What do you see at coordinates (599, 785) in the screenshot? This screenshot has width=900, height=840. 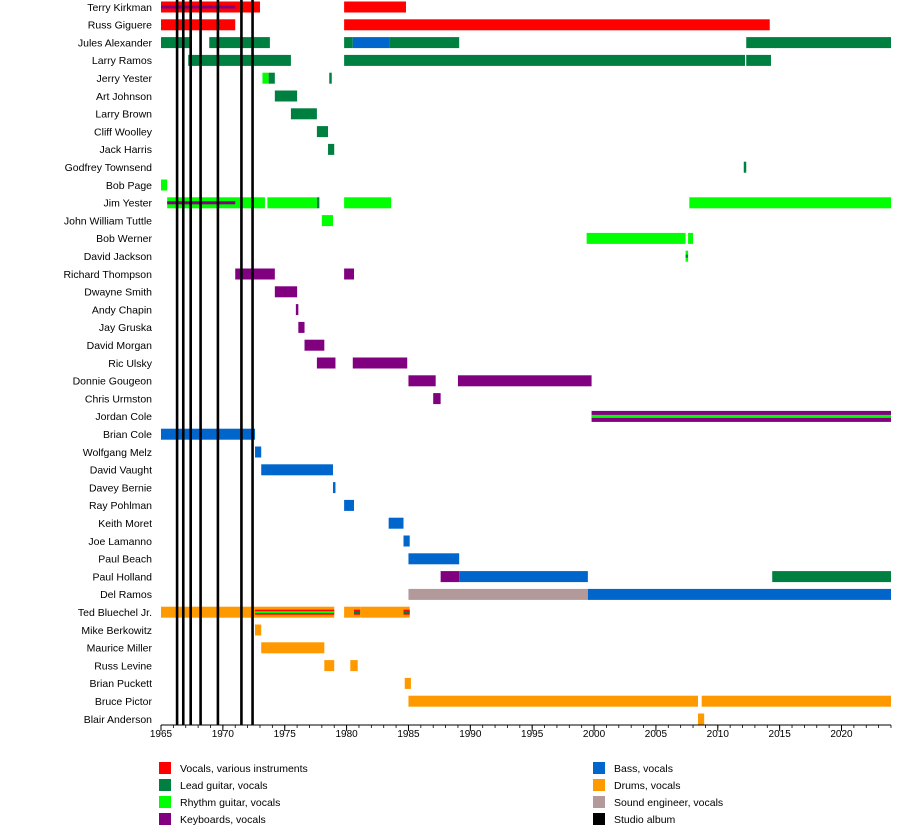 I see `legend-swatch-drums` at bounding box center [599, 785].